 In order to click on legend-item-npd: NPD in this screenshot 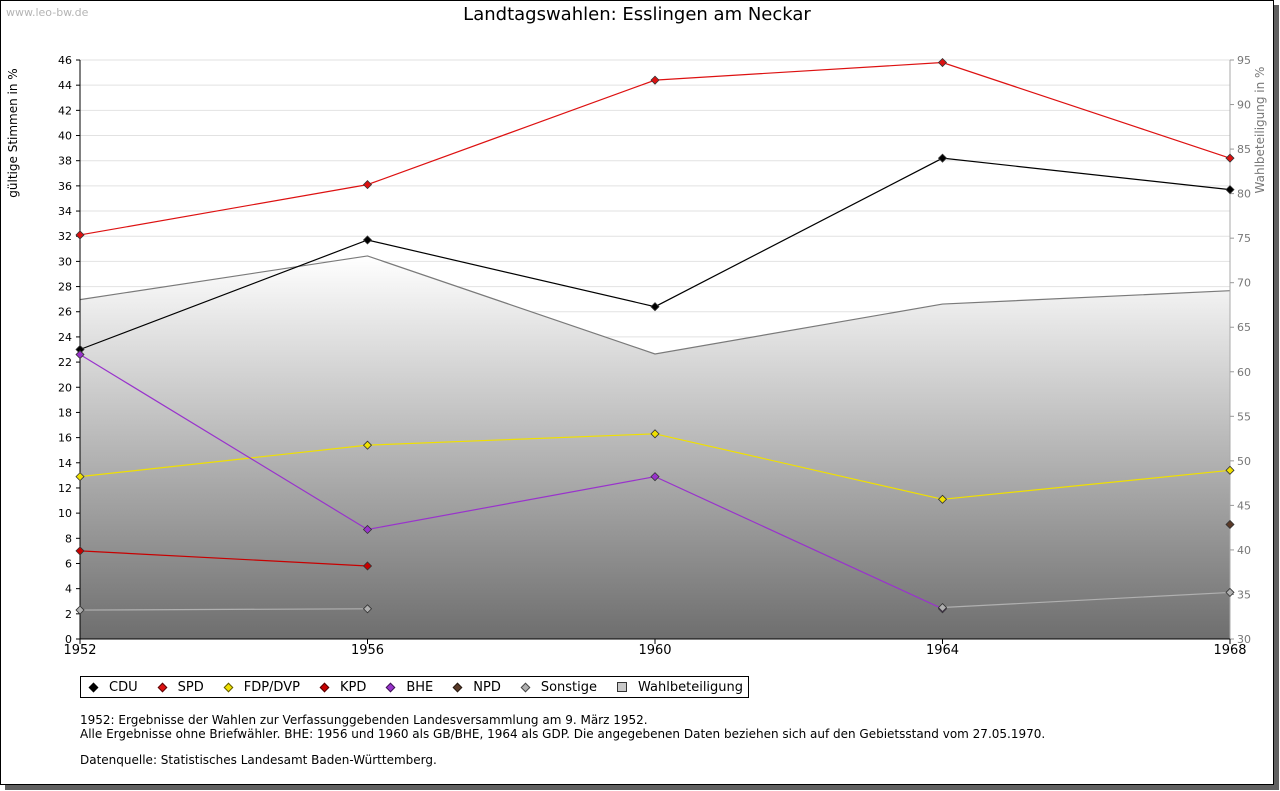, I will do `click(476, 687)`.